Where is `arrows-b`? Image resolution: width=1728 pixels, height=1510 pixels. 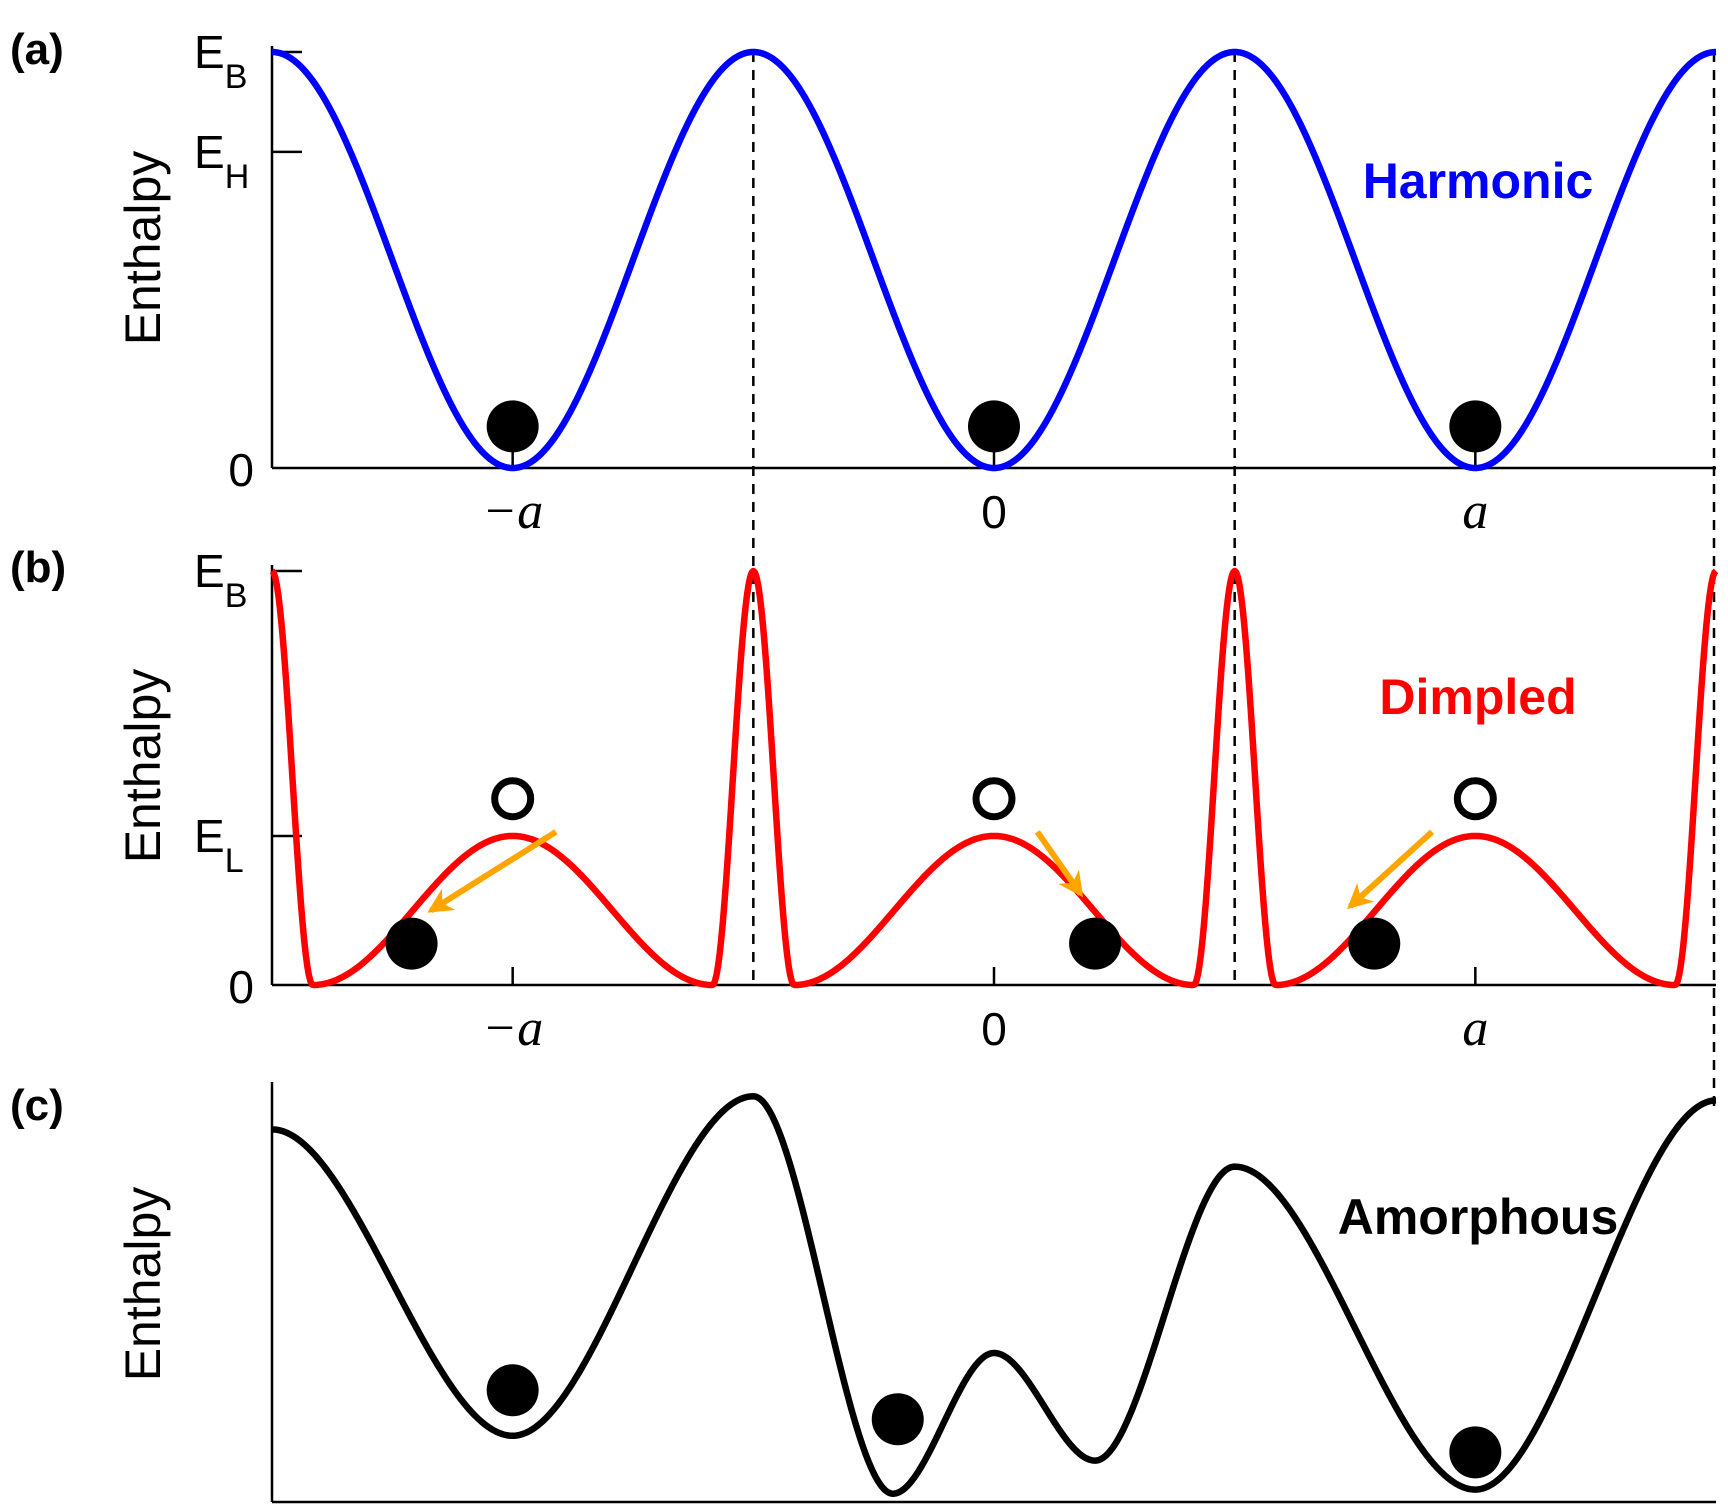
arrows-b is located at coordinates (931, 871).